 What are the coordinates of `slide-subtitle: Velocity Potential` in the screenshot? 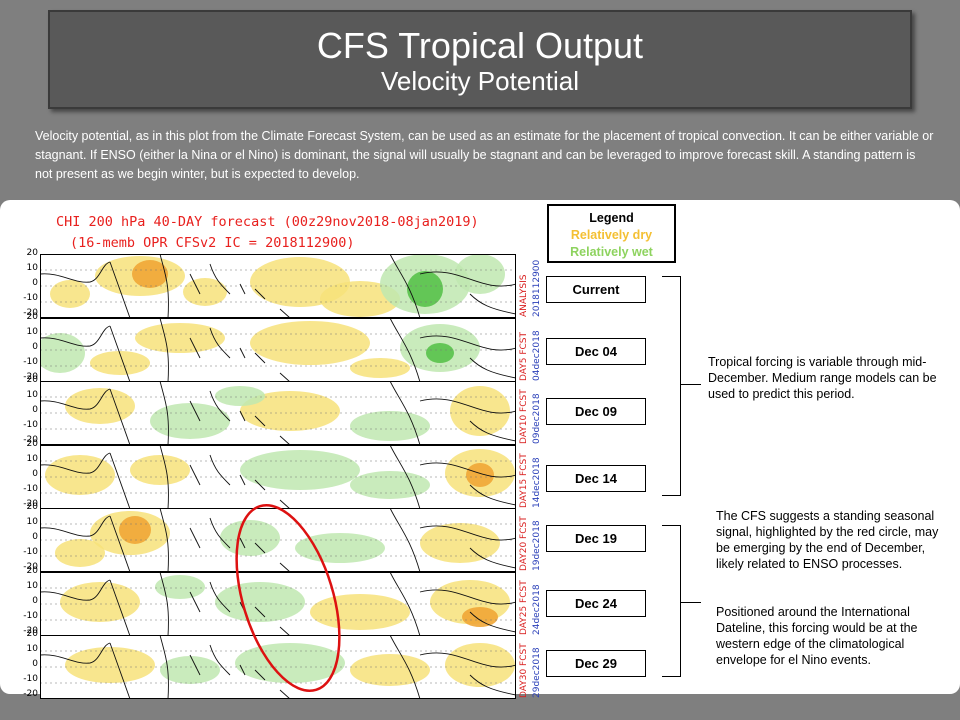 It's located at (479, 81).